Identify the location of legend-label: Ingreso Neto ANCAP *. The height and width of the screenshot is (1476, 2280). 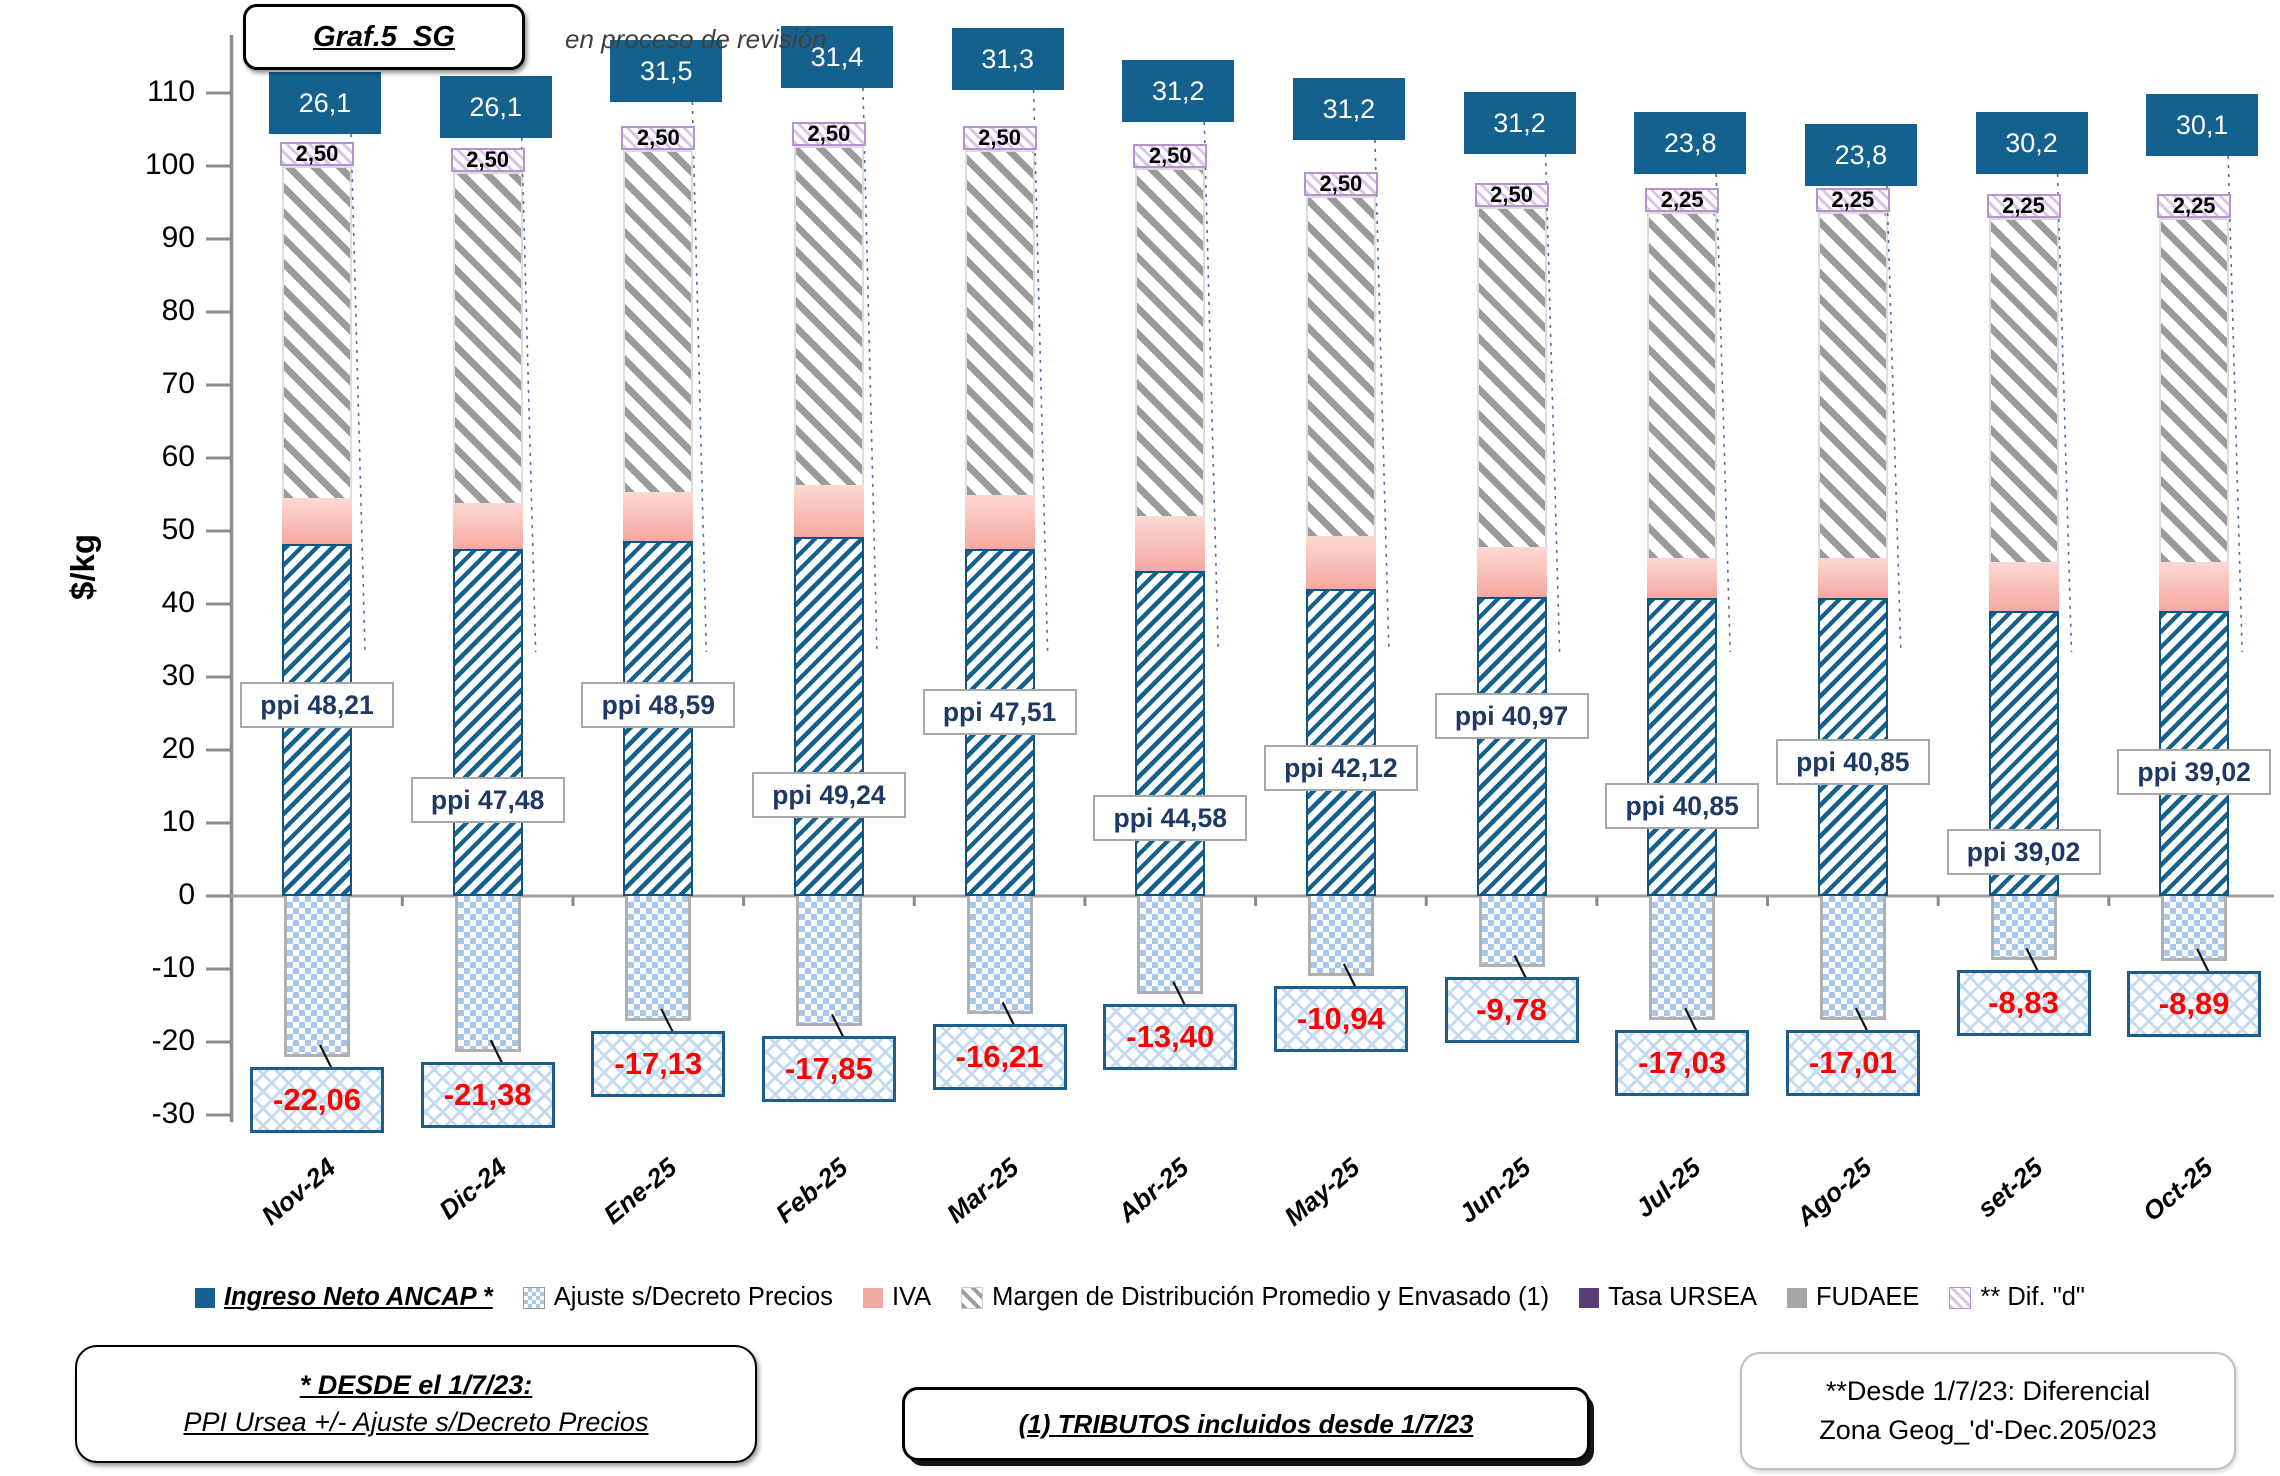
(358, 1297).